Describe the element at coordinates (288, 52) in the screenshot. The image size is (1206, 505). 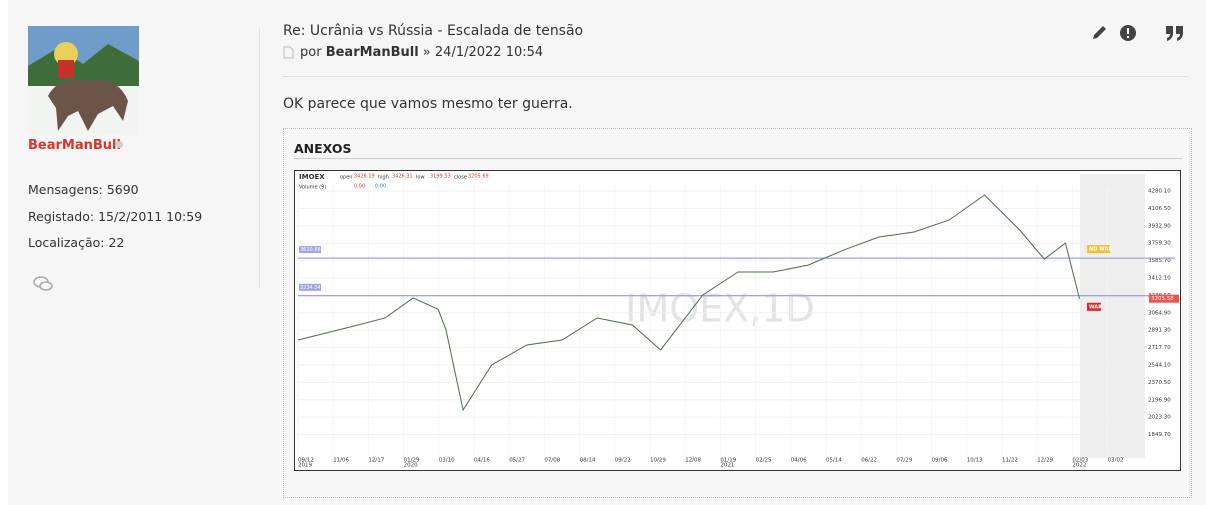
I see `post-icon` at that location.